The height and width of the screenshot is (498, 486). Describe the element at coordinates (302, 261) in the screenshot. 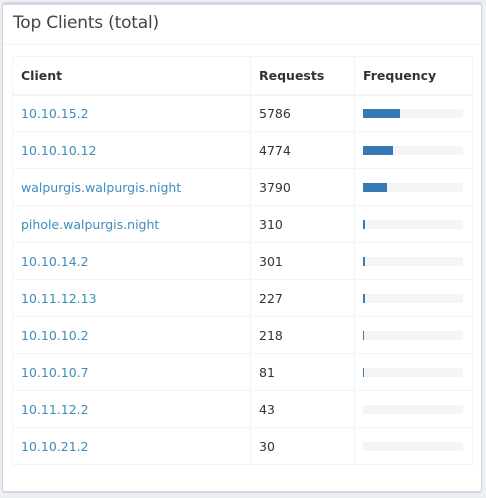

I see `requests-cell: 301` at that location.